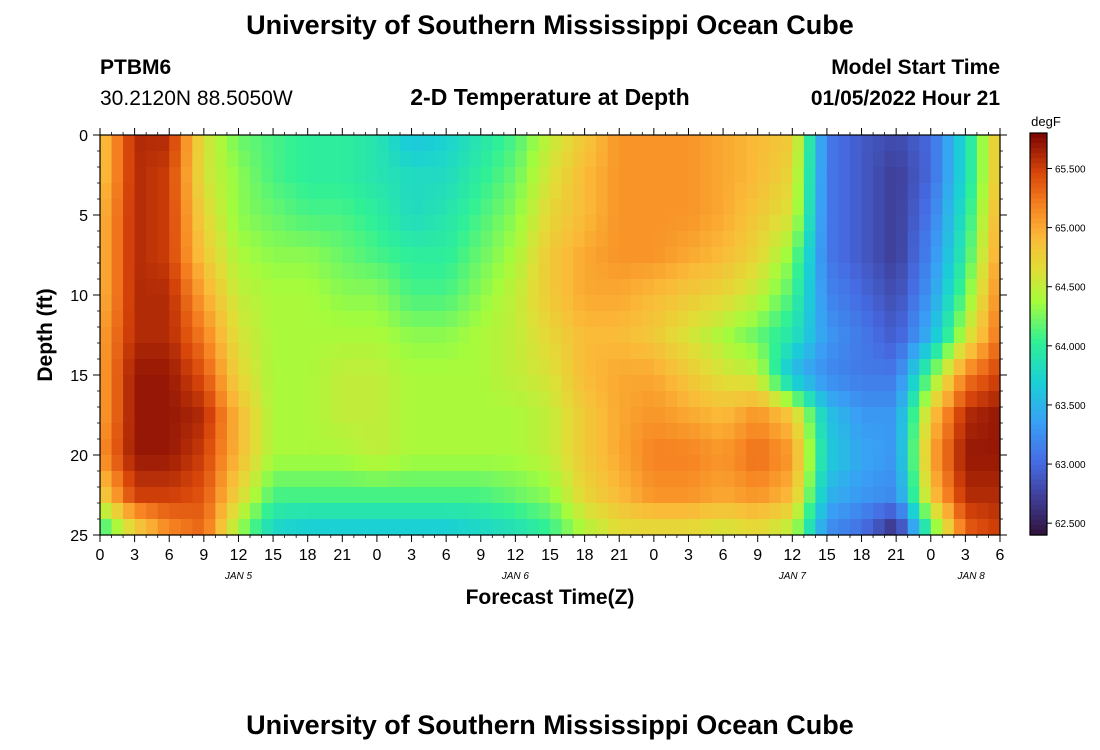 Image resolution: width=1100 pixels, height=750 pixels. What do you see at coordinates (100, 555) in the screenshot?
I see `x-tick-label: 0` at bounding box center [100, 555].